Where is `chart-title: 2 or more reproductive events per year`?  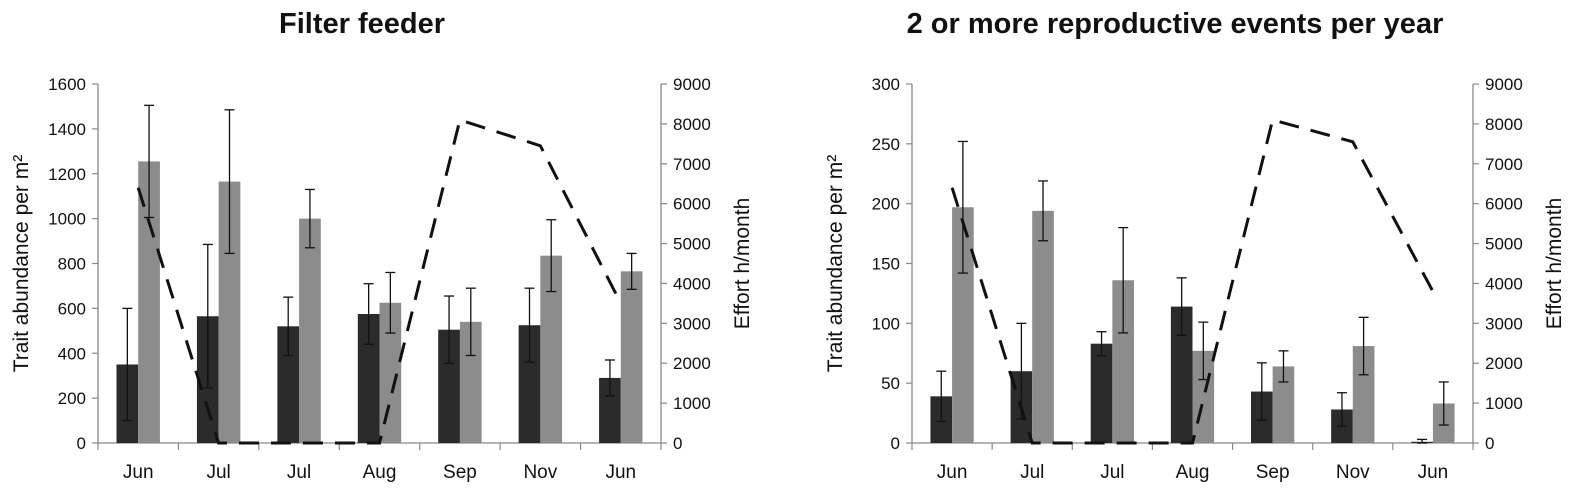
chart-title: 2 or more reproductive events per year is located at coordinates (1175, 24).